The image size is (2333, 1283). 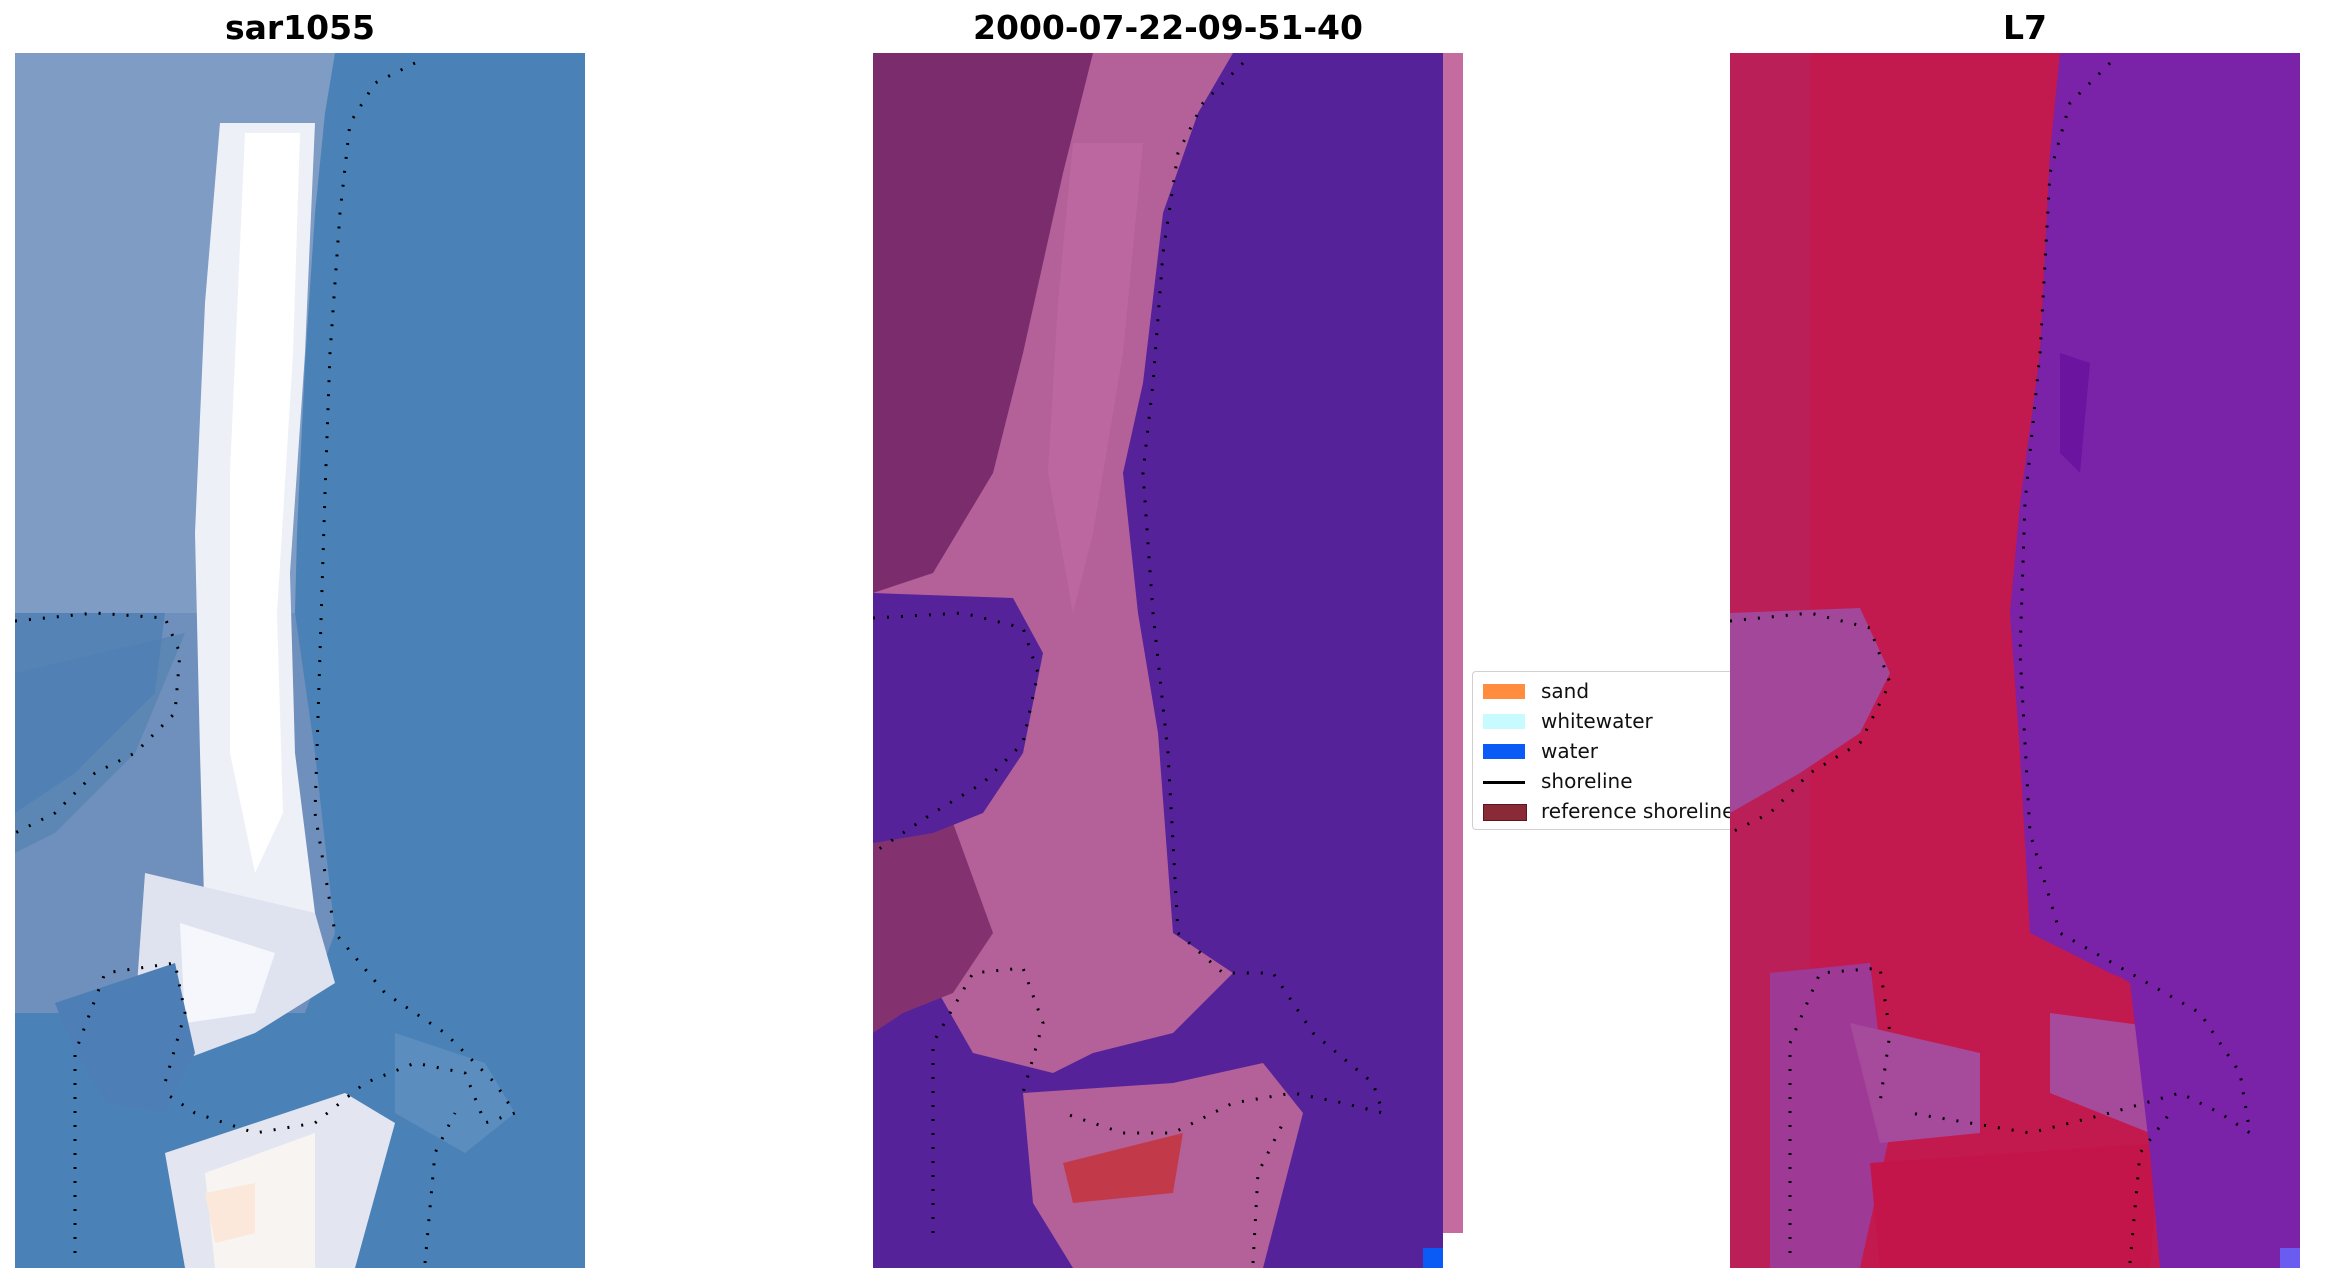 I want to click on panel-title-date: 2000-07-22-09-51-40, so click(x=1168, y=27).